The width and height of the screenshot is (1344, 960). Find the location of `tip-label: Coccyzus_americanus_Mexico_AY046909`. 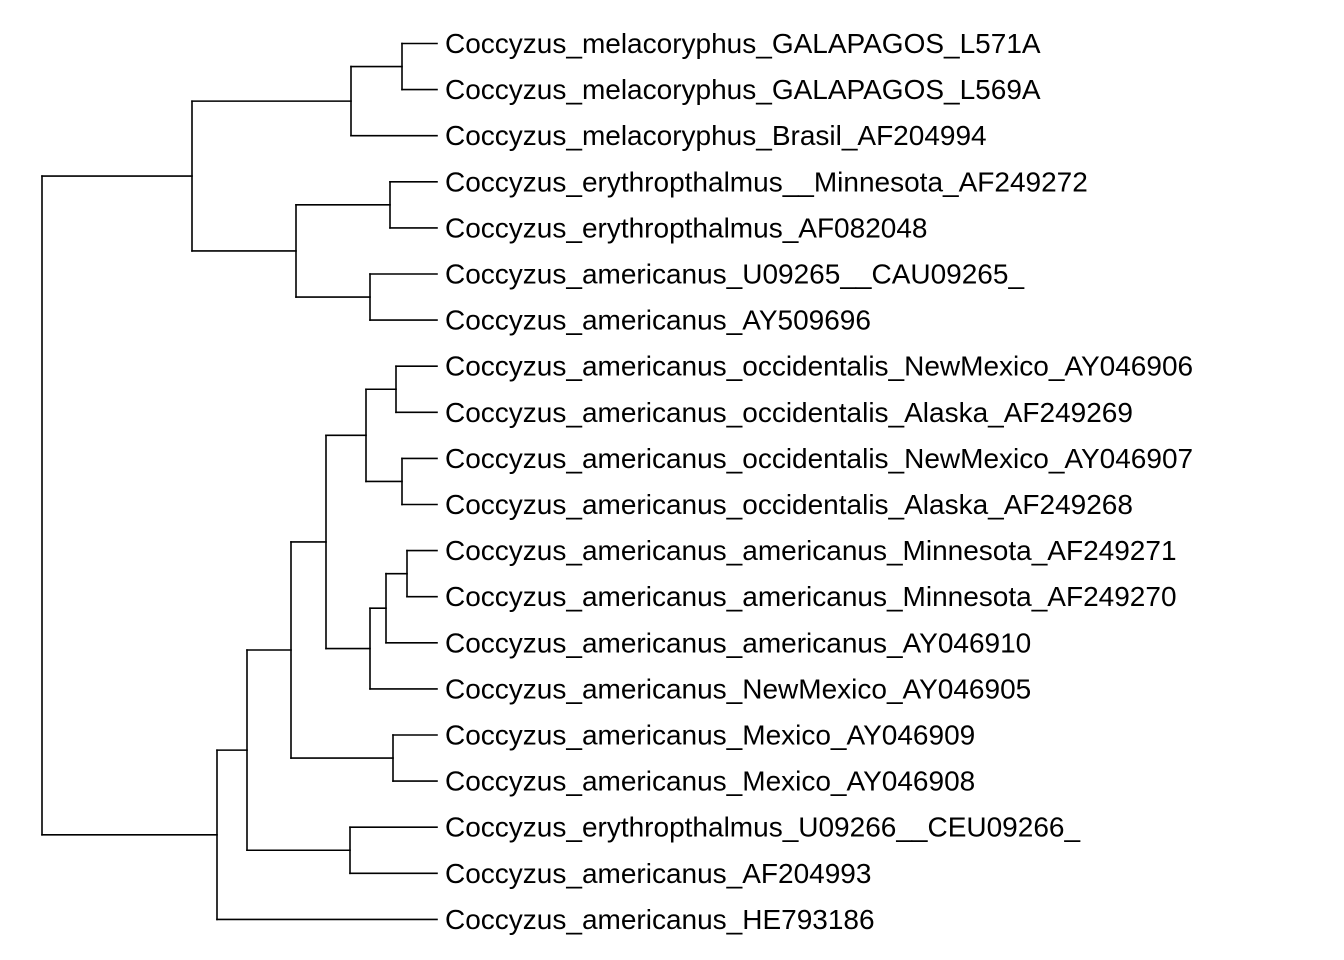

tip-label: Coccyzus_americanus_Mexico_AY046909 is located at coordinates (710, 735).